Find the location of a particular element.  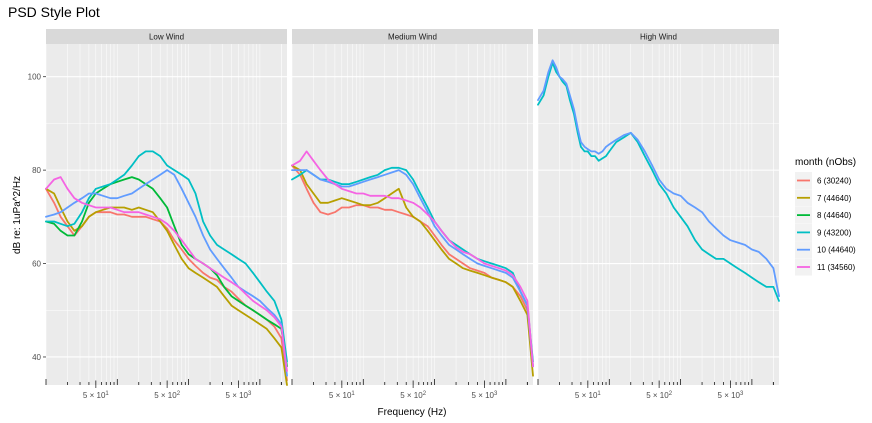

legend-entry-label: 6 (30240) is located at coordinates (834, 181).